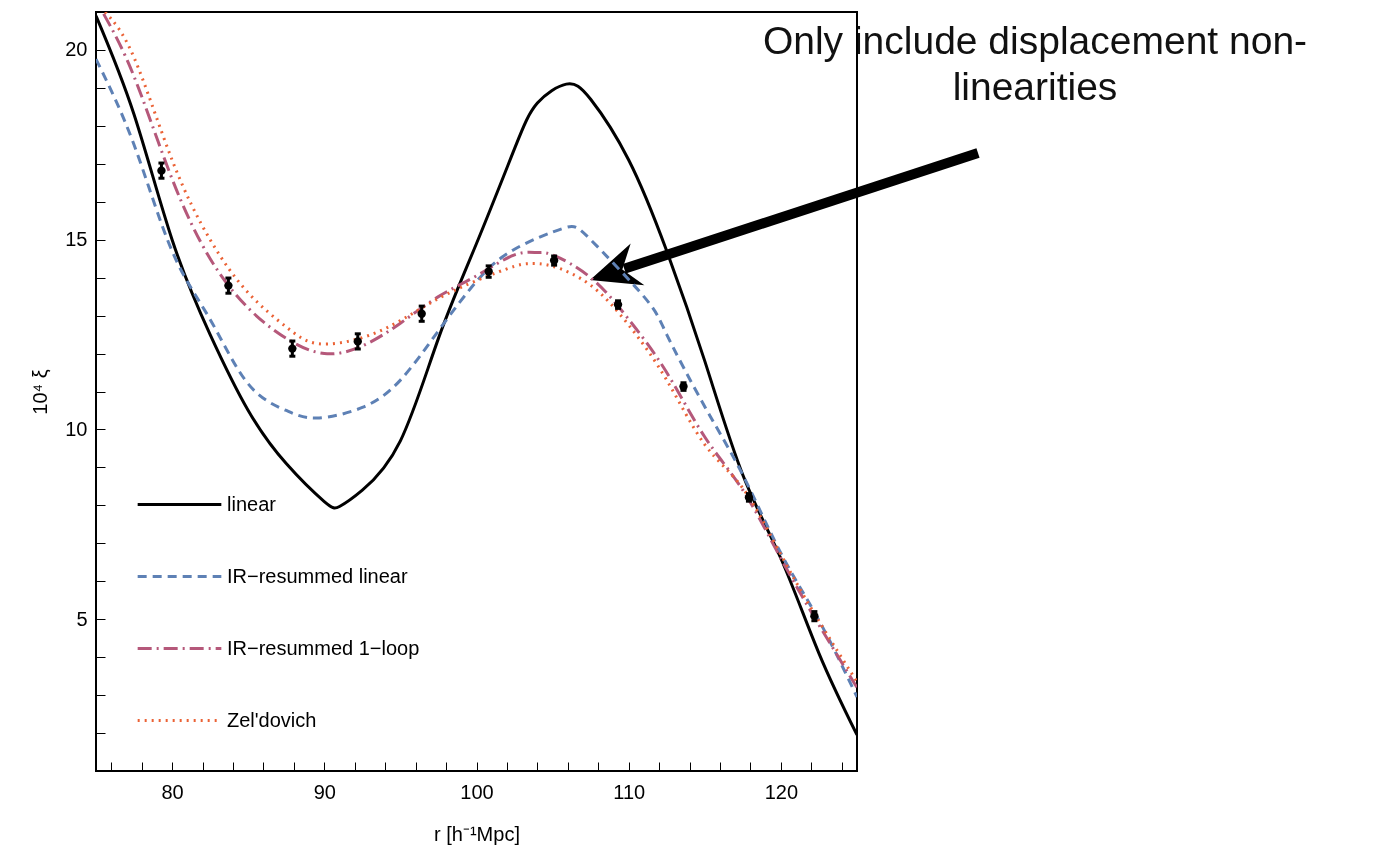 This screenshot has width=1378, height=858. Describe the element at coordinates (252, 503) in the screenshot. I see `legend-label: linear` at that location.